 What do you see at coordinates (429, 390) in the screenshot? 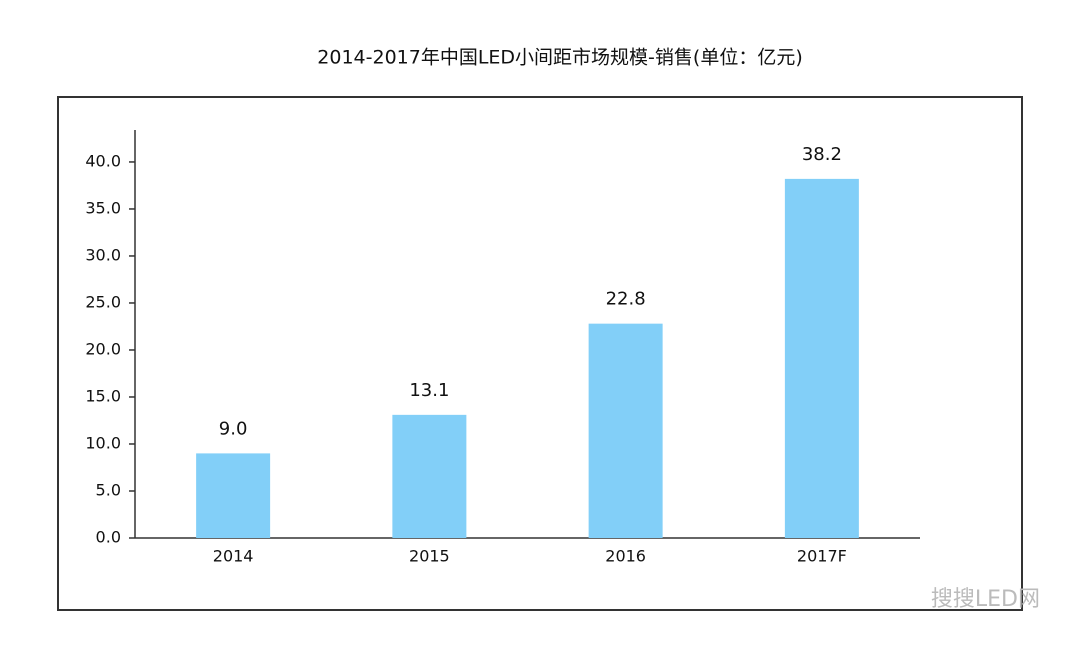
I see `value-label: 13.1` at bounding box center [429, 390].